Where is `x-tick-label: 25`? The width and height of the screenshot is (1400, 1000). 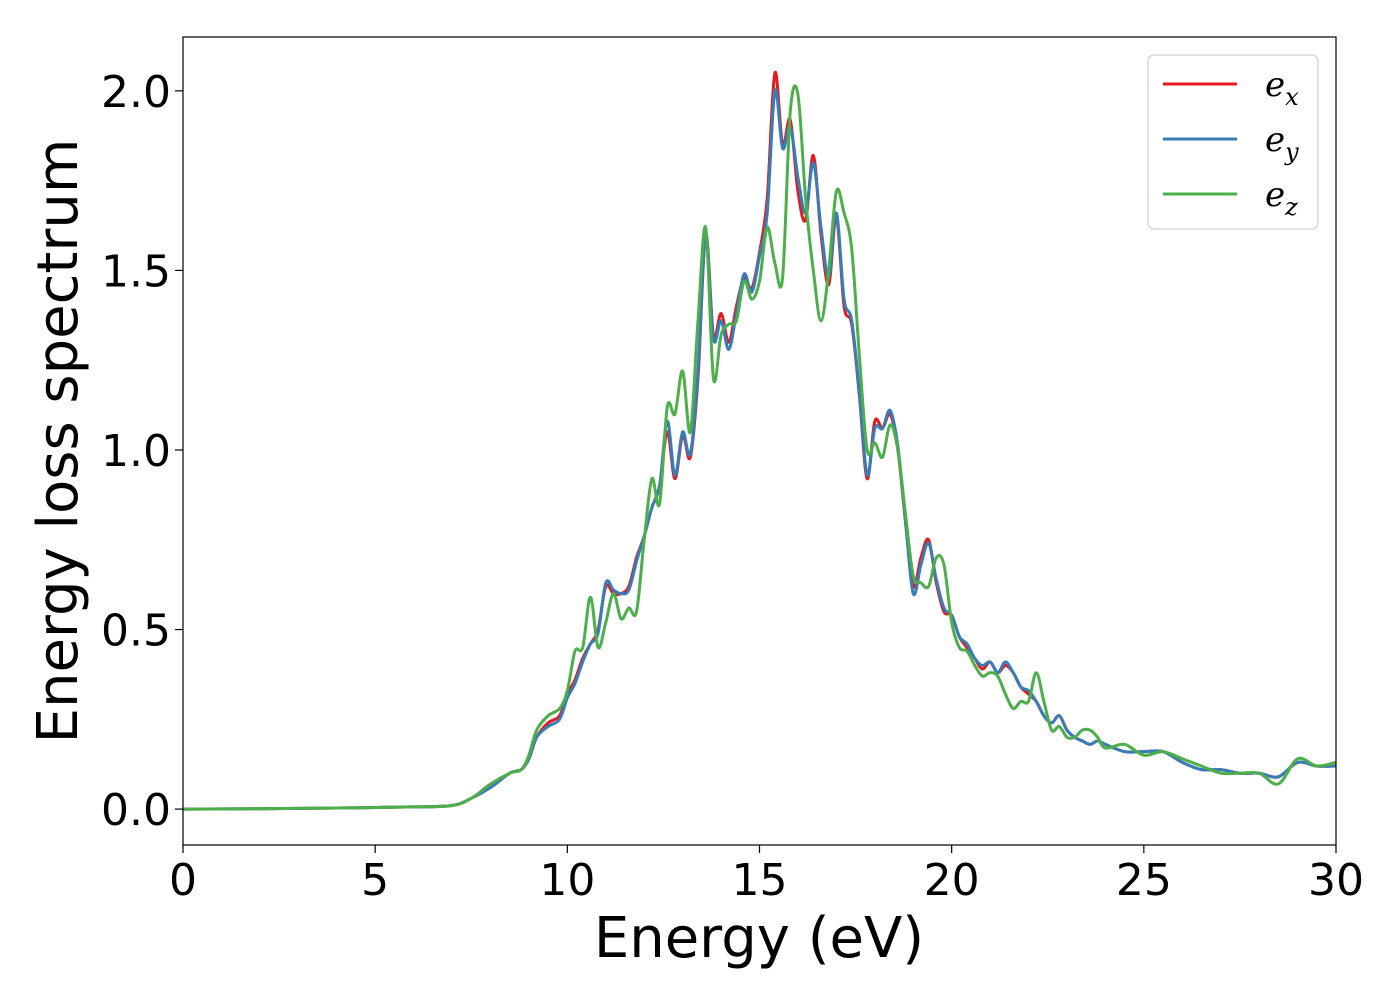
x-tick-label: 25 is located at coordinates (1144, 880).